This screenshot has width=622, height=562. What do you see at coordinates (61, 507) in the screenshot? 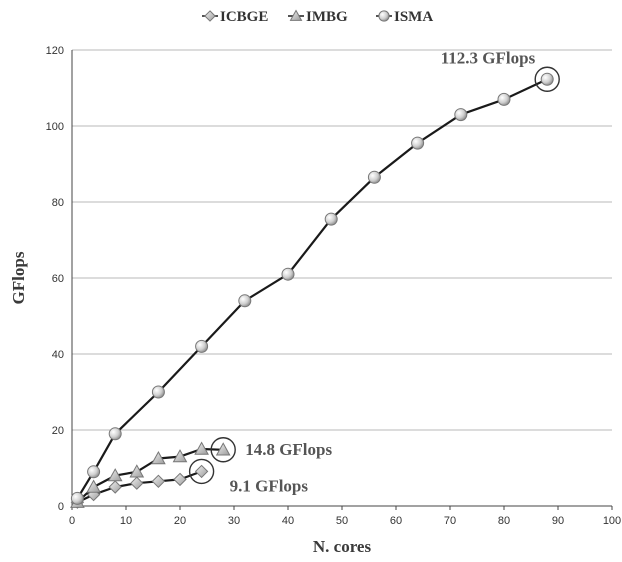
I see `y-tick-label: 0` at bounding box center [61, 507].